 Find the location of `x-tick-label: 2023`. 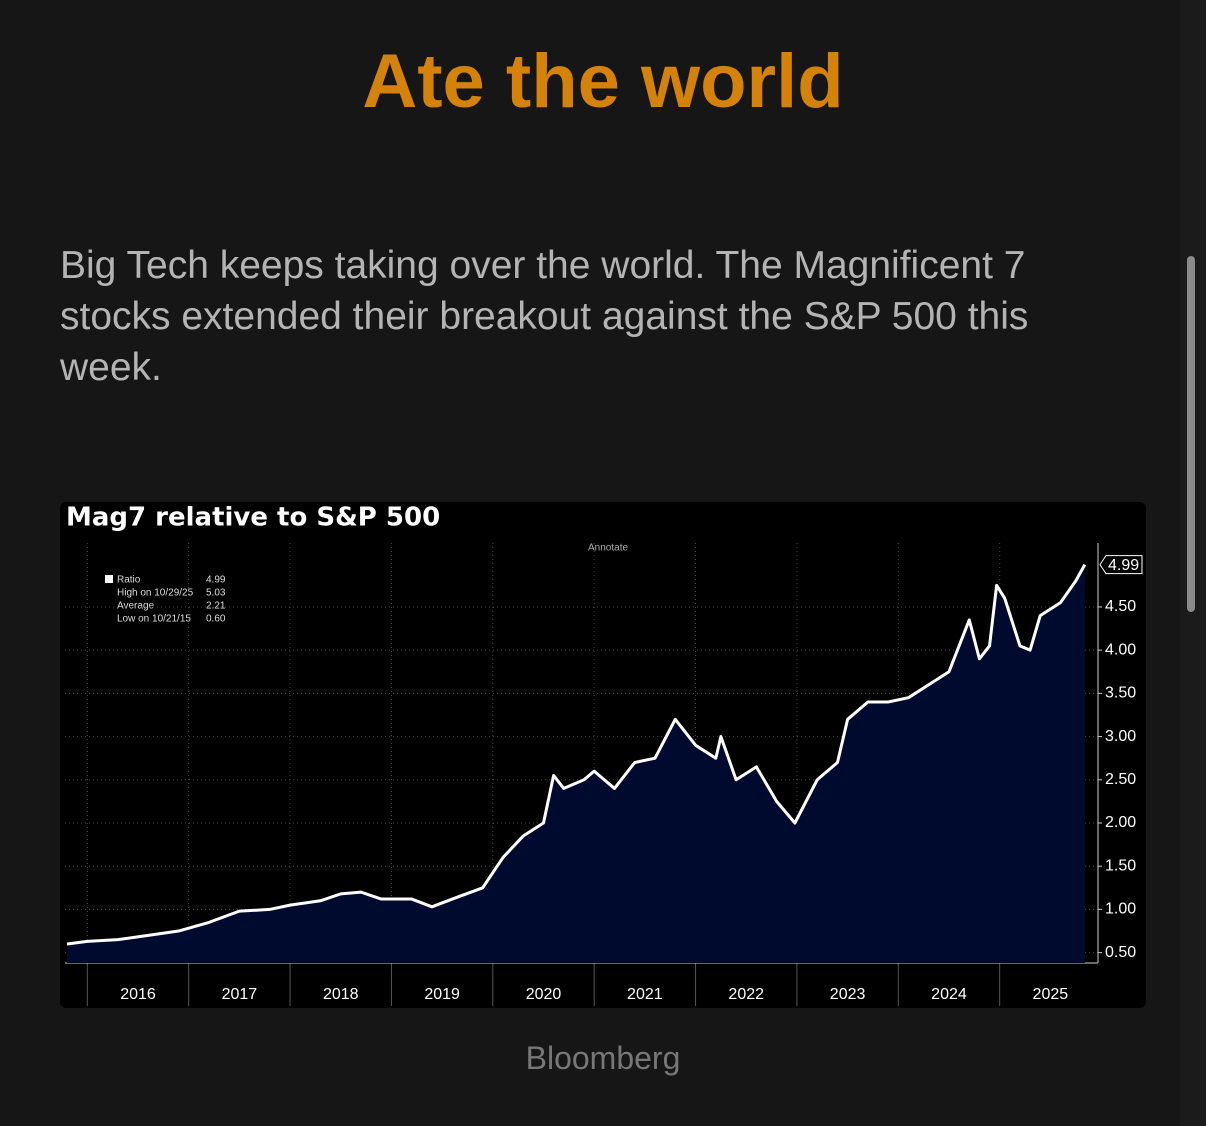

x-tick-label: 2023 is located at coordinates (848, 994).